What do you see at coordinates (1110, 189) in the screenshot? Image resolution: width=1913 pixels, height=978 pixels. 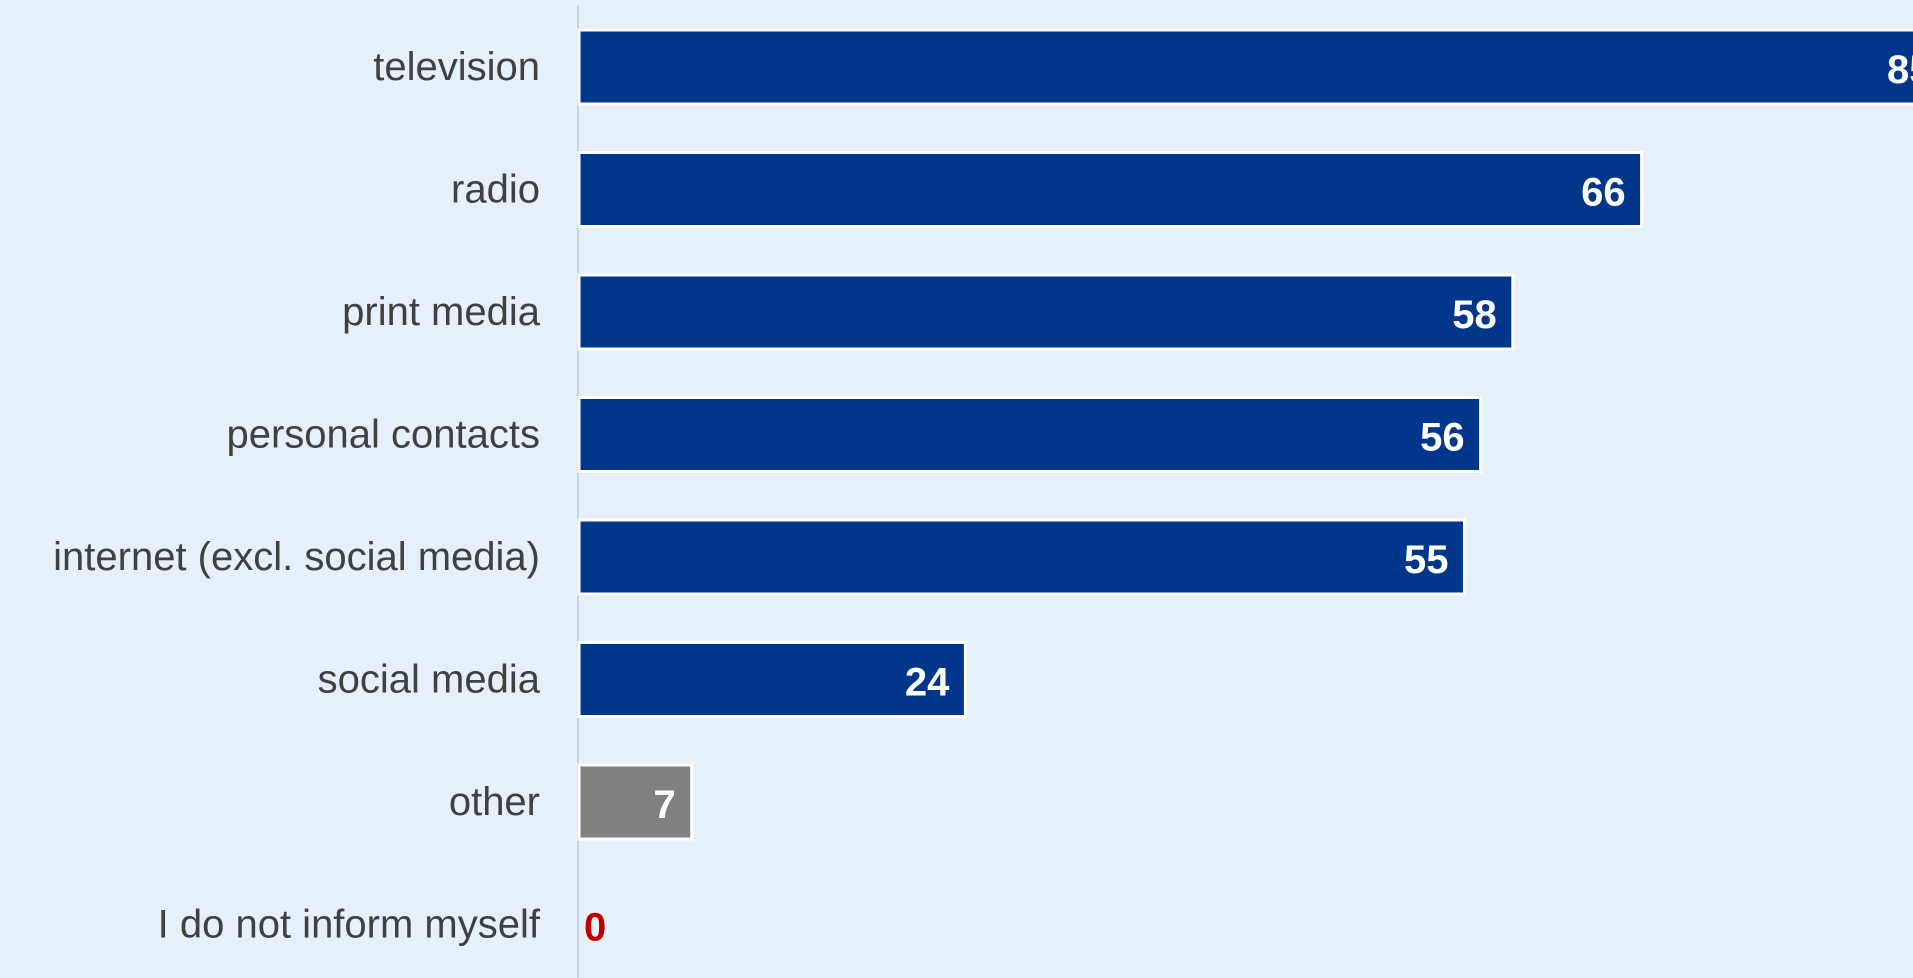 I see `bar-radio` at bounding box center [1110, 189].